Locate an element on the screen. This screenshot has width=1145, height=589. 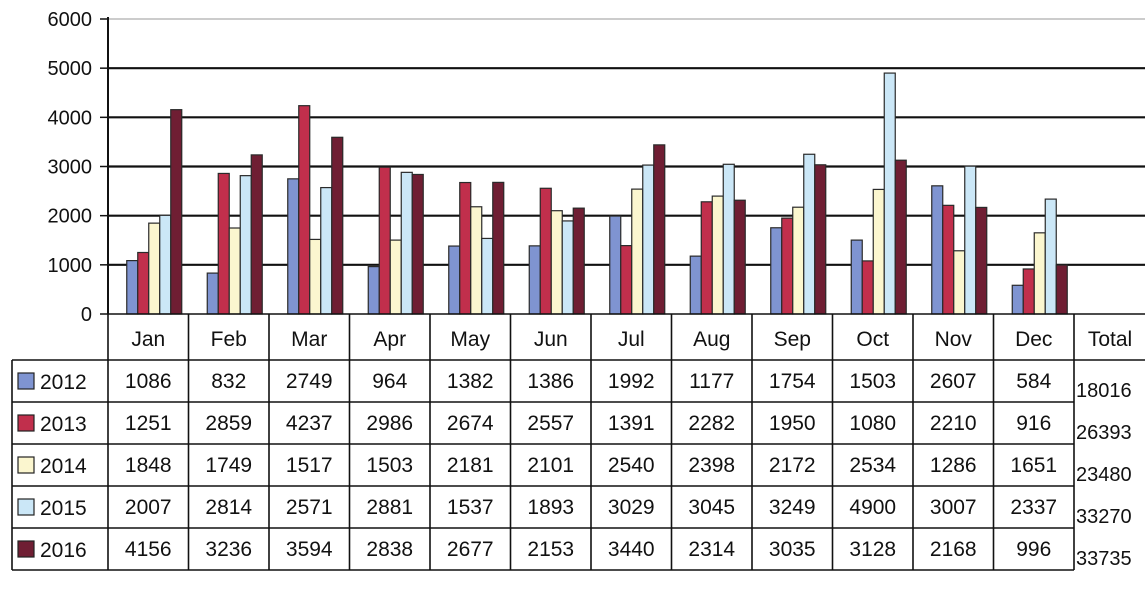
data-label: 3594 is located at coordinates (309, 549).